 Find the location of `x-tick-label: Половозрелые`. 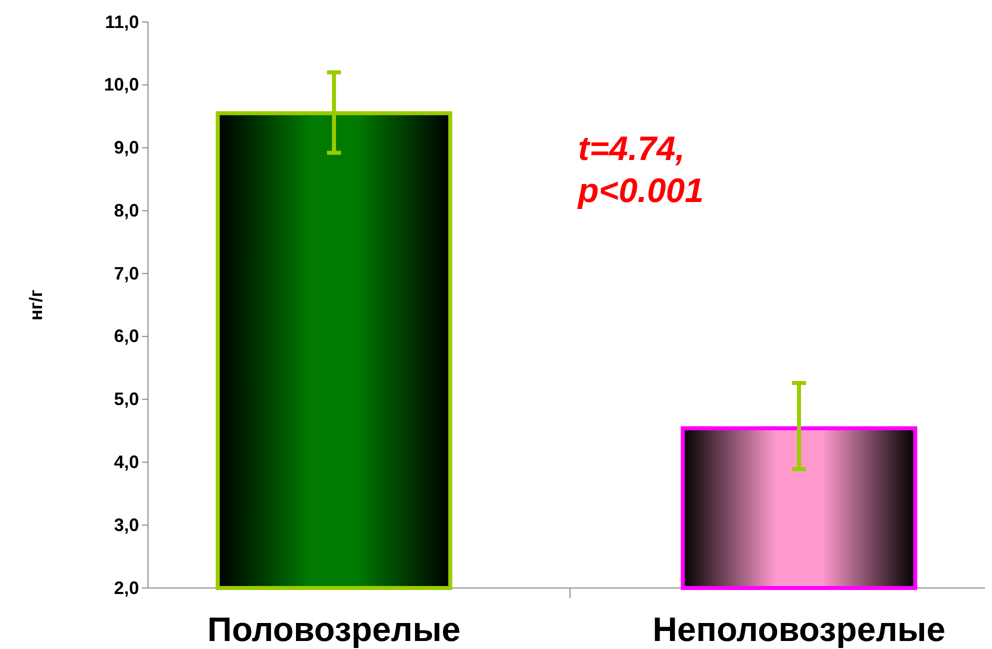

x-tick-label: Половозрелые is located at coordinates (334, 630).